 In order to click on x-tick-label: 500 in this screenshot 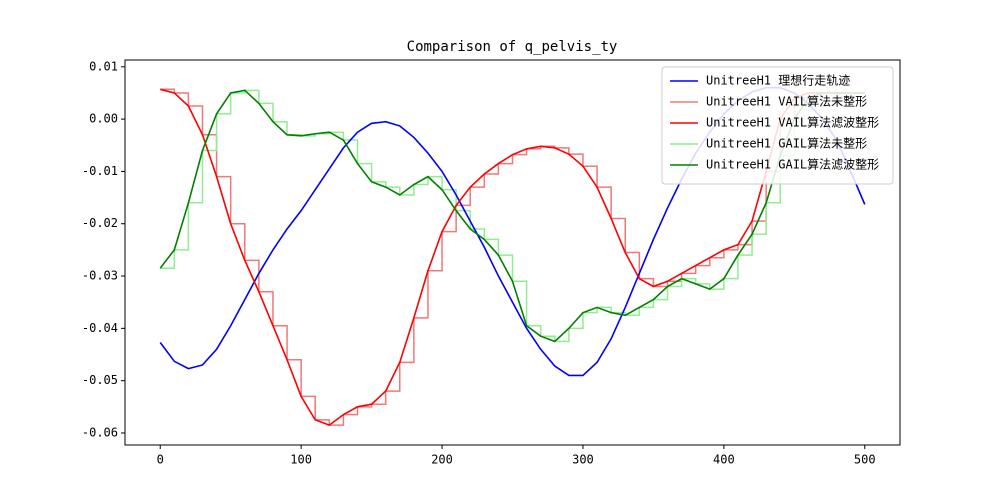, I will do `click(865, 460)`.